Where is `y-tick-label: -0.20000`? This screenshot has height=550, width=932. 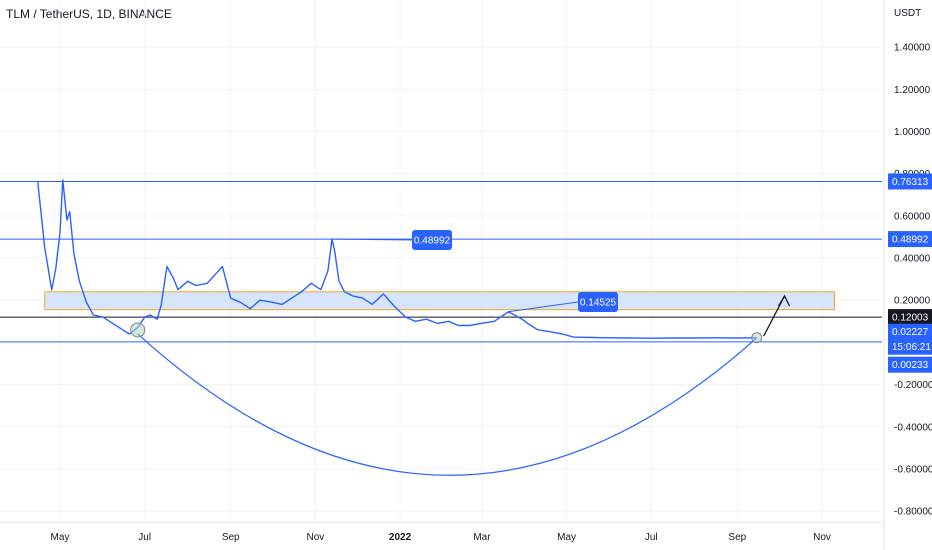
y-tick-label: -0.20000 is located at coordinates (913, 385).